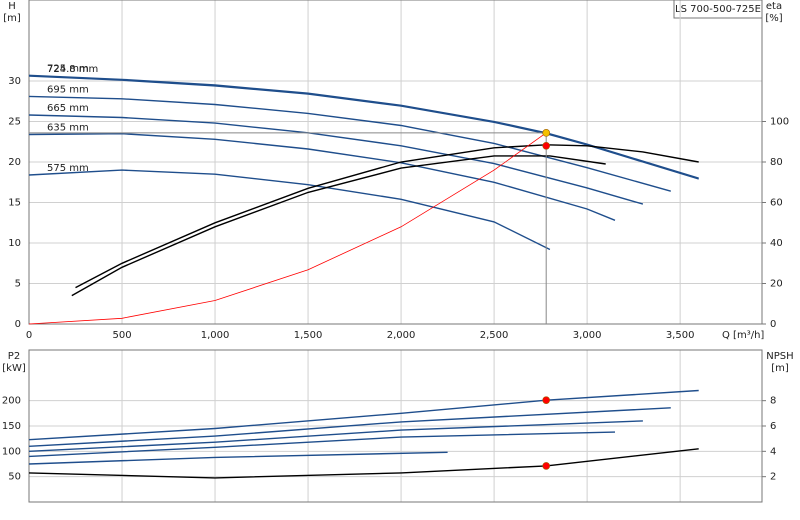 The width and height of the screenshot is (800, 520). I want to click on y2-tick-label: 60, so click(776, 203).